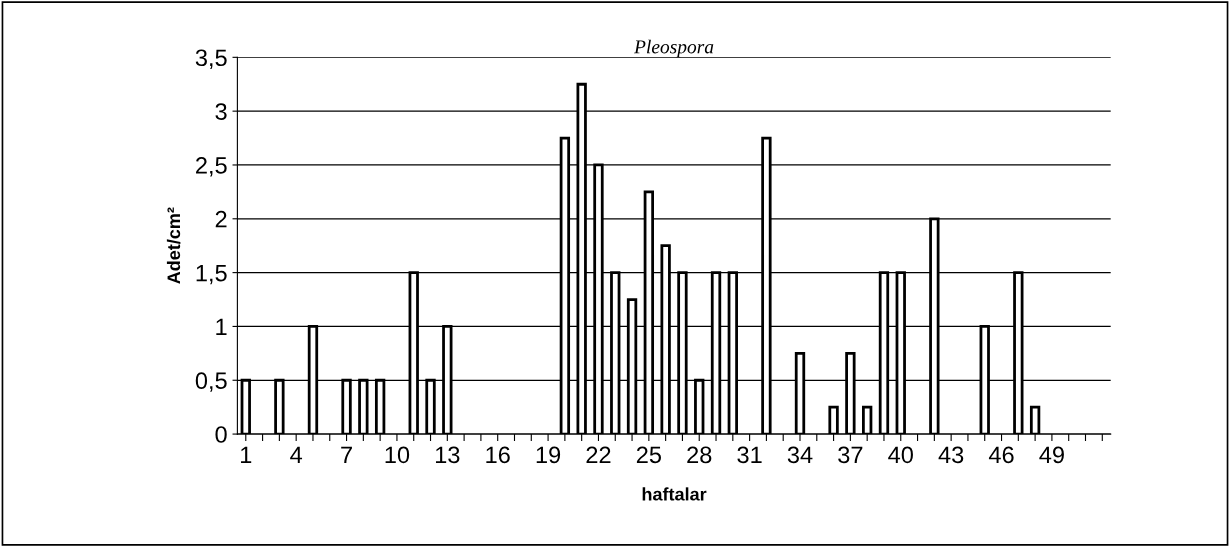 Image resolution: width=1230 pixels, height=546 pixels. Describe the element at coordinates (800, 455) in the screenshot. I see `x-tick-label: 34` at that location.